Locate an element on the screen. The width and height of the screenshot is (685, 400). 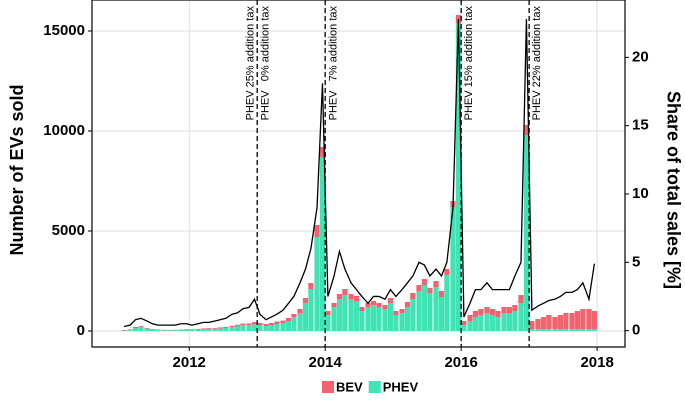
annotation: PHEV 0% addition tax is located at coordinates (265, 63).